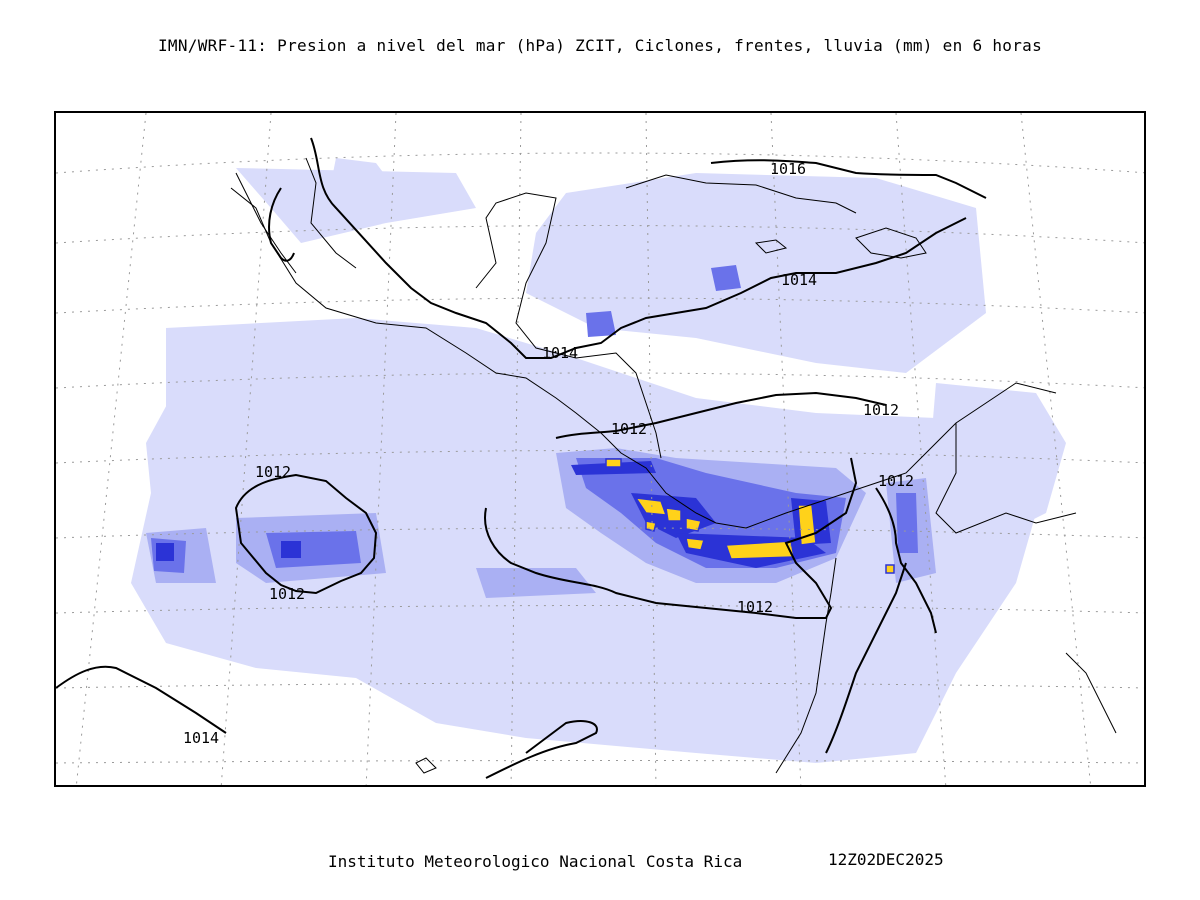 Image resolution: width=1200 pixels, height=900 pixels. Describe the element at coordinates (281, 435) in the screenshot. I see `rain-area-light-west` at that location.